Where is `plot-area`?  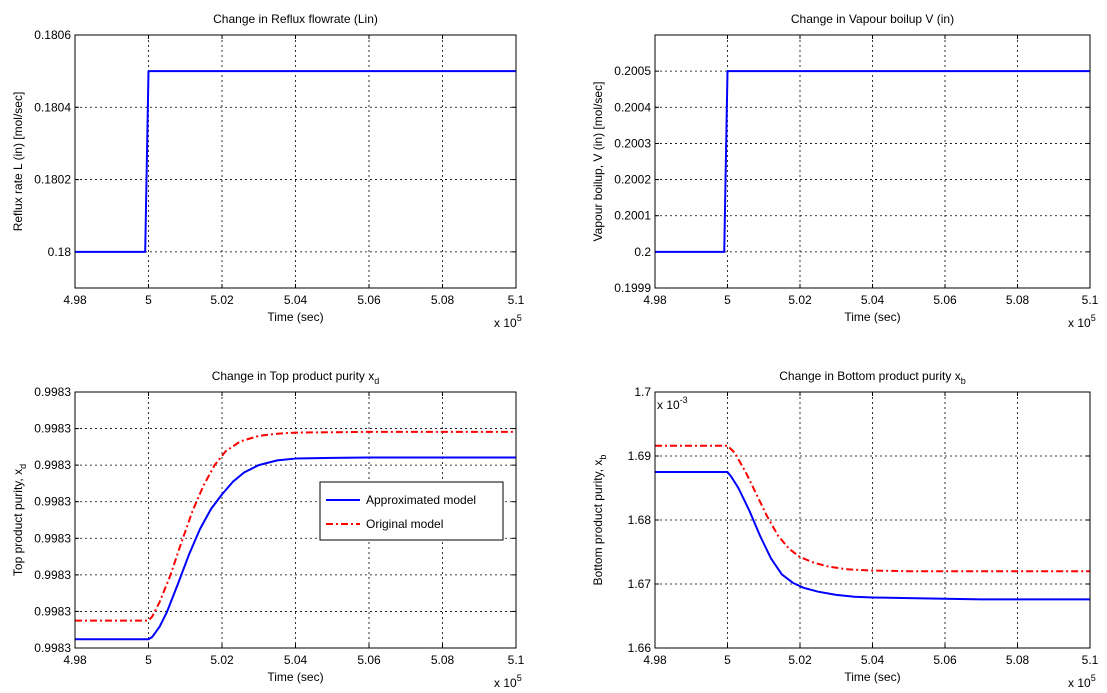 plot-area is located at coordinates (872, 520).